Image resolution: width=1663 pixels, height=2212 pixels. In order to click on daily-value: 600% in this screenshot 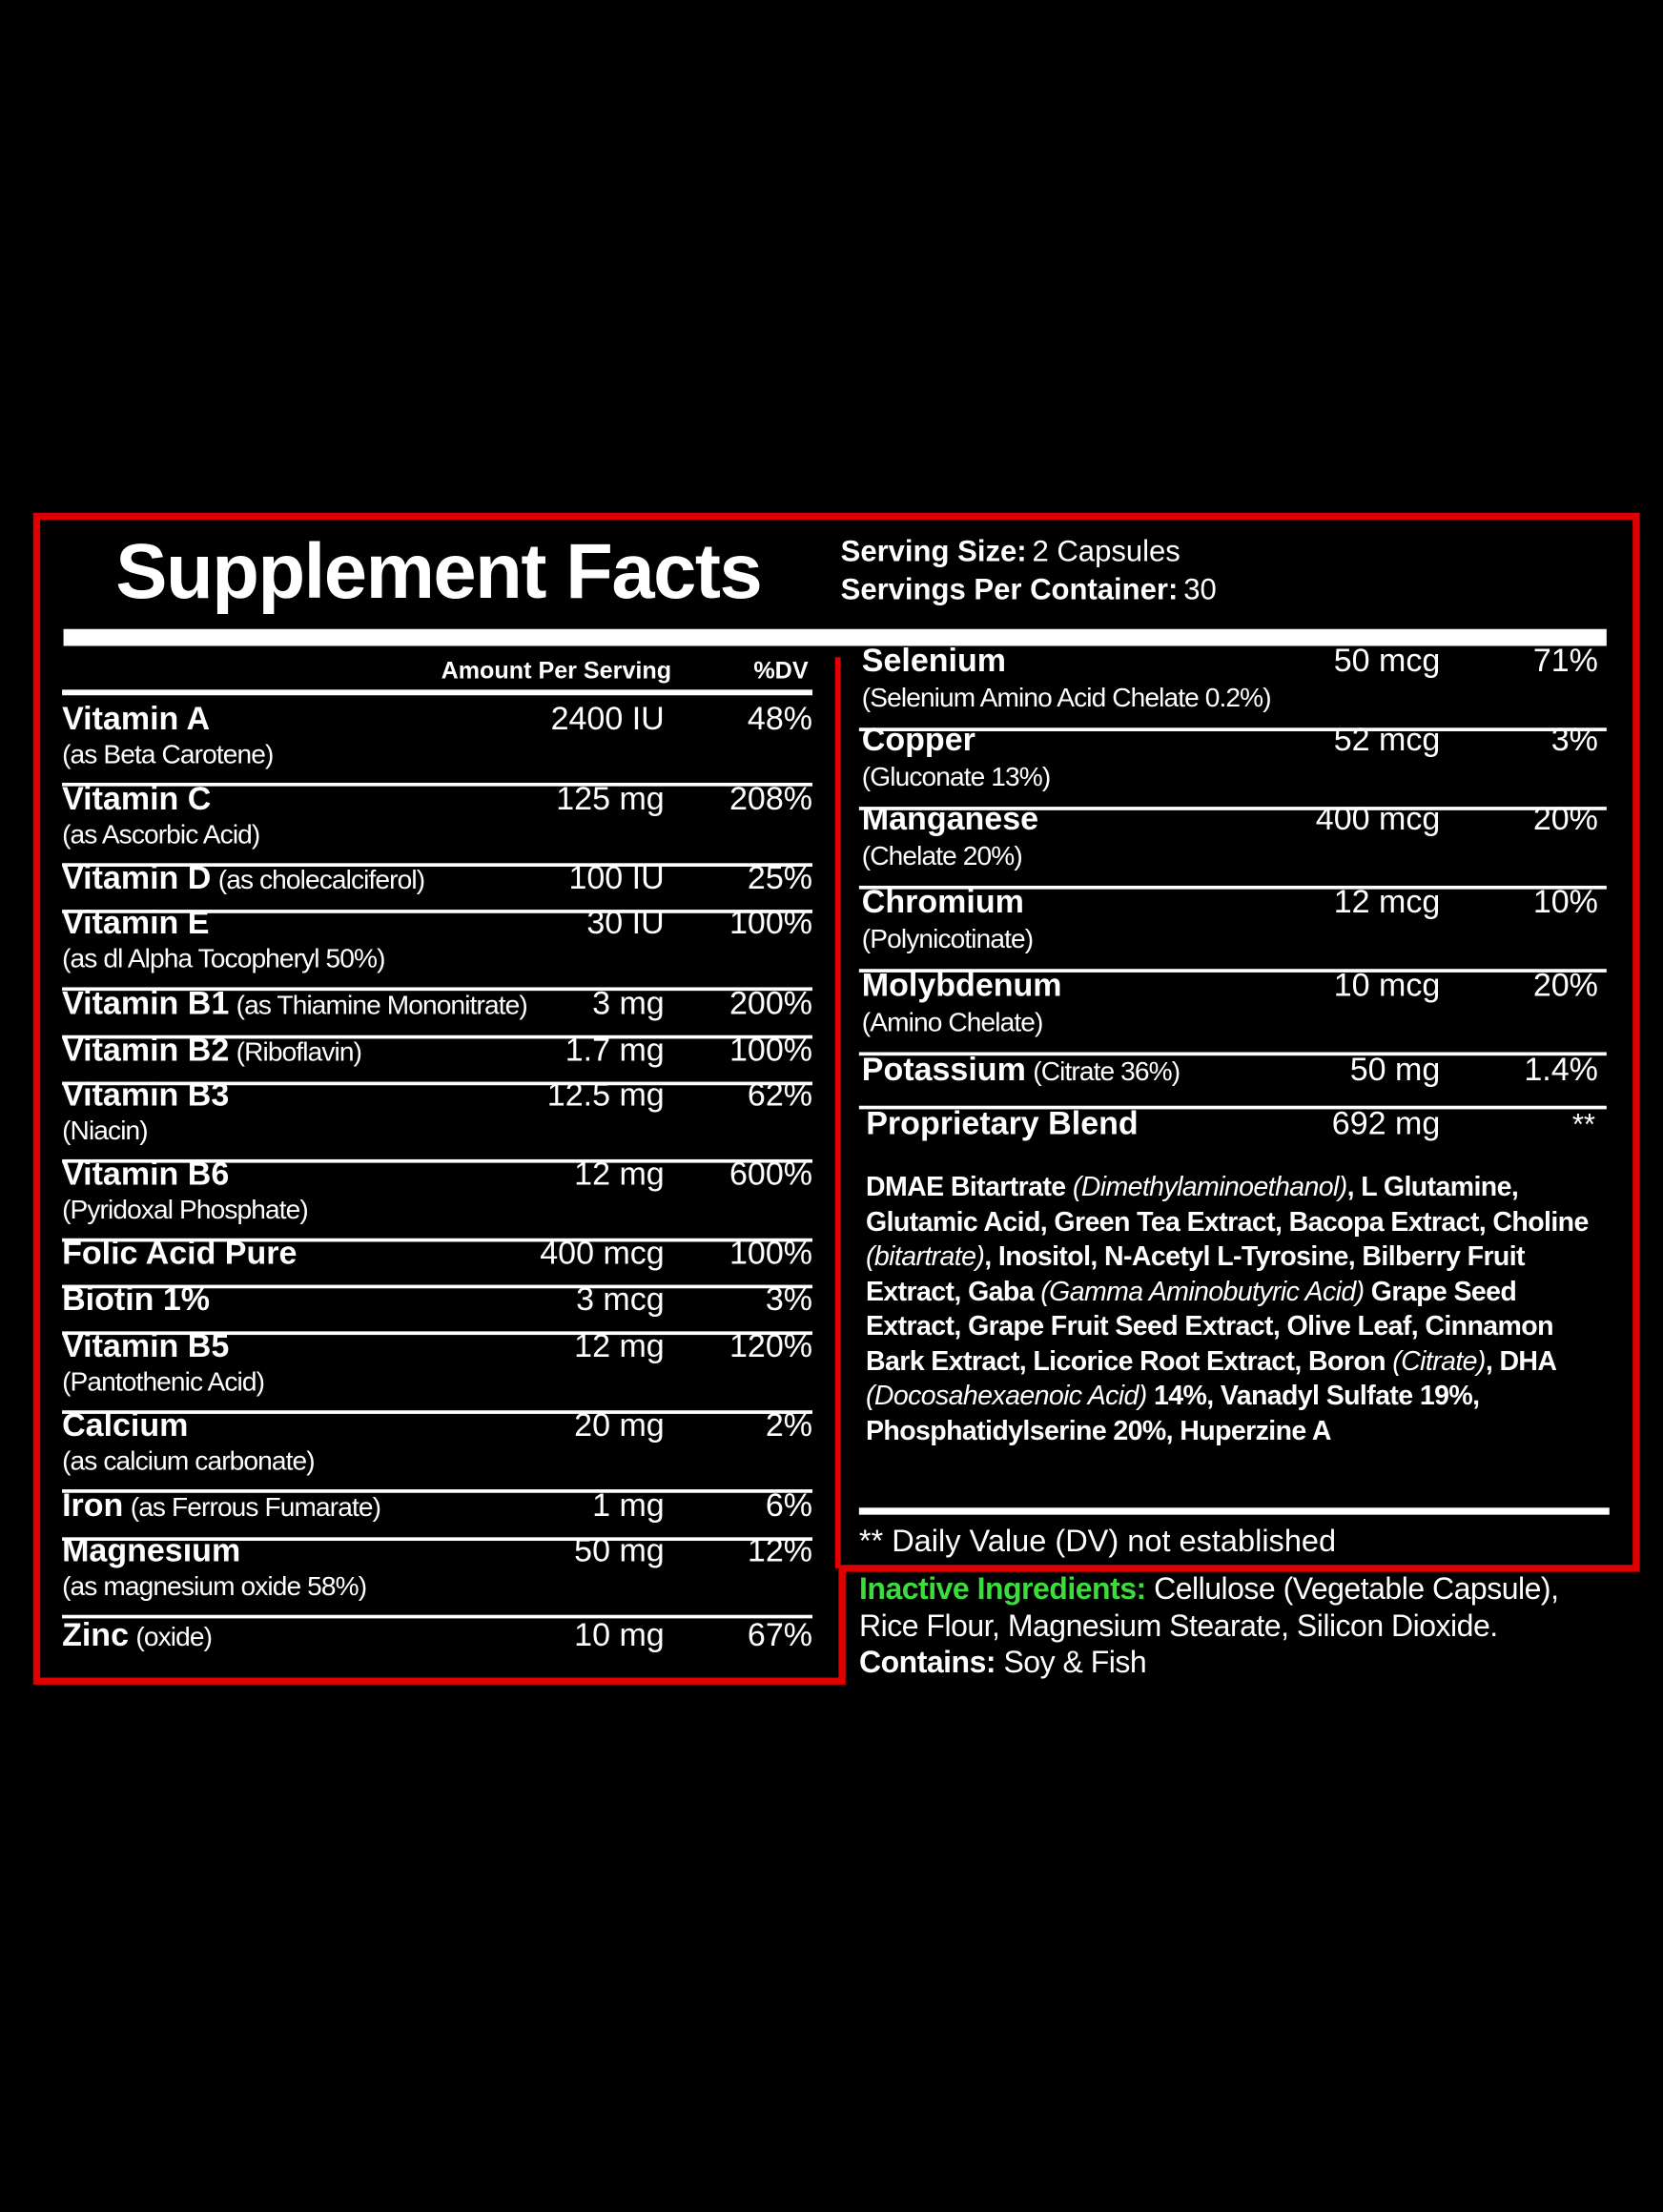, I will do `click(770, 1175)`.